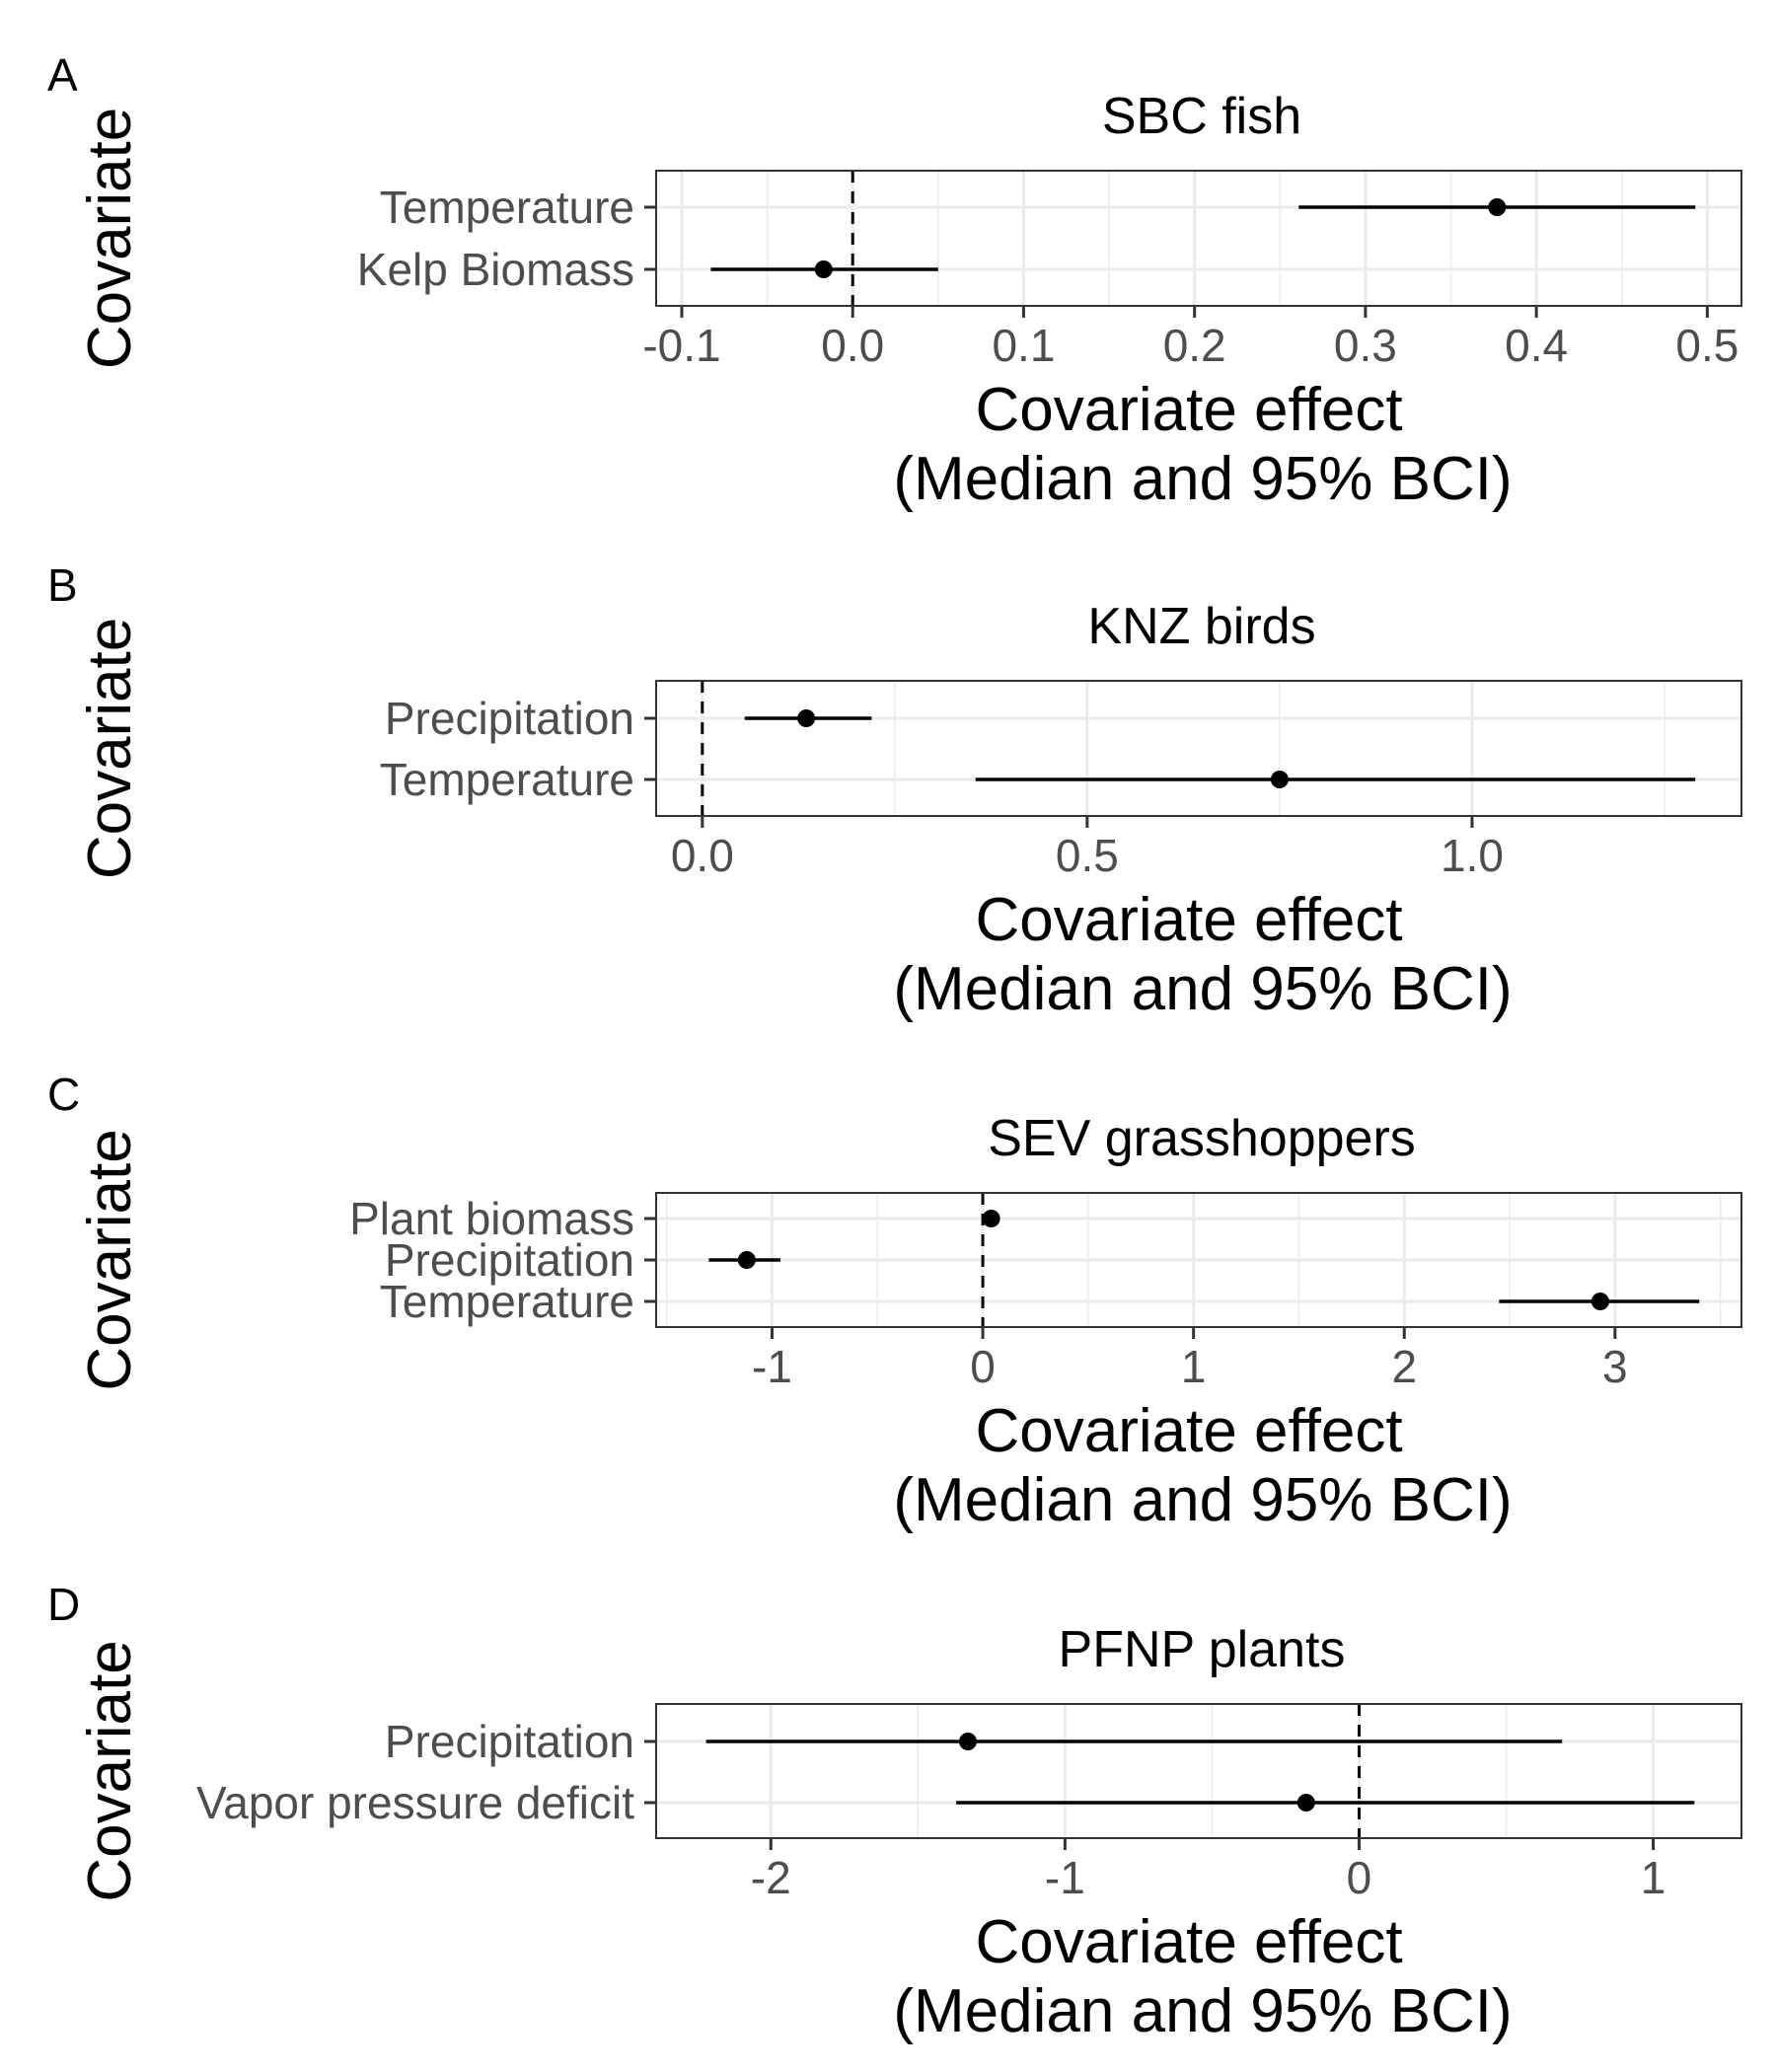 This screenshot has height=2072, width=1776. Describe the element at coordinates (1404, 1366) in the screenshot. I see `x-tick-label: 2` at that location.